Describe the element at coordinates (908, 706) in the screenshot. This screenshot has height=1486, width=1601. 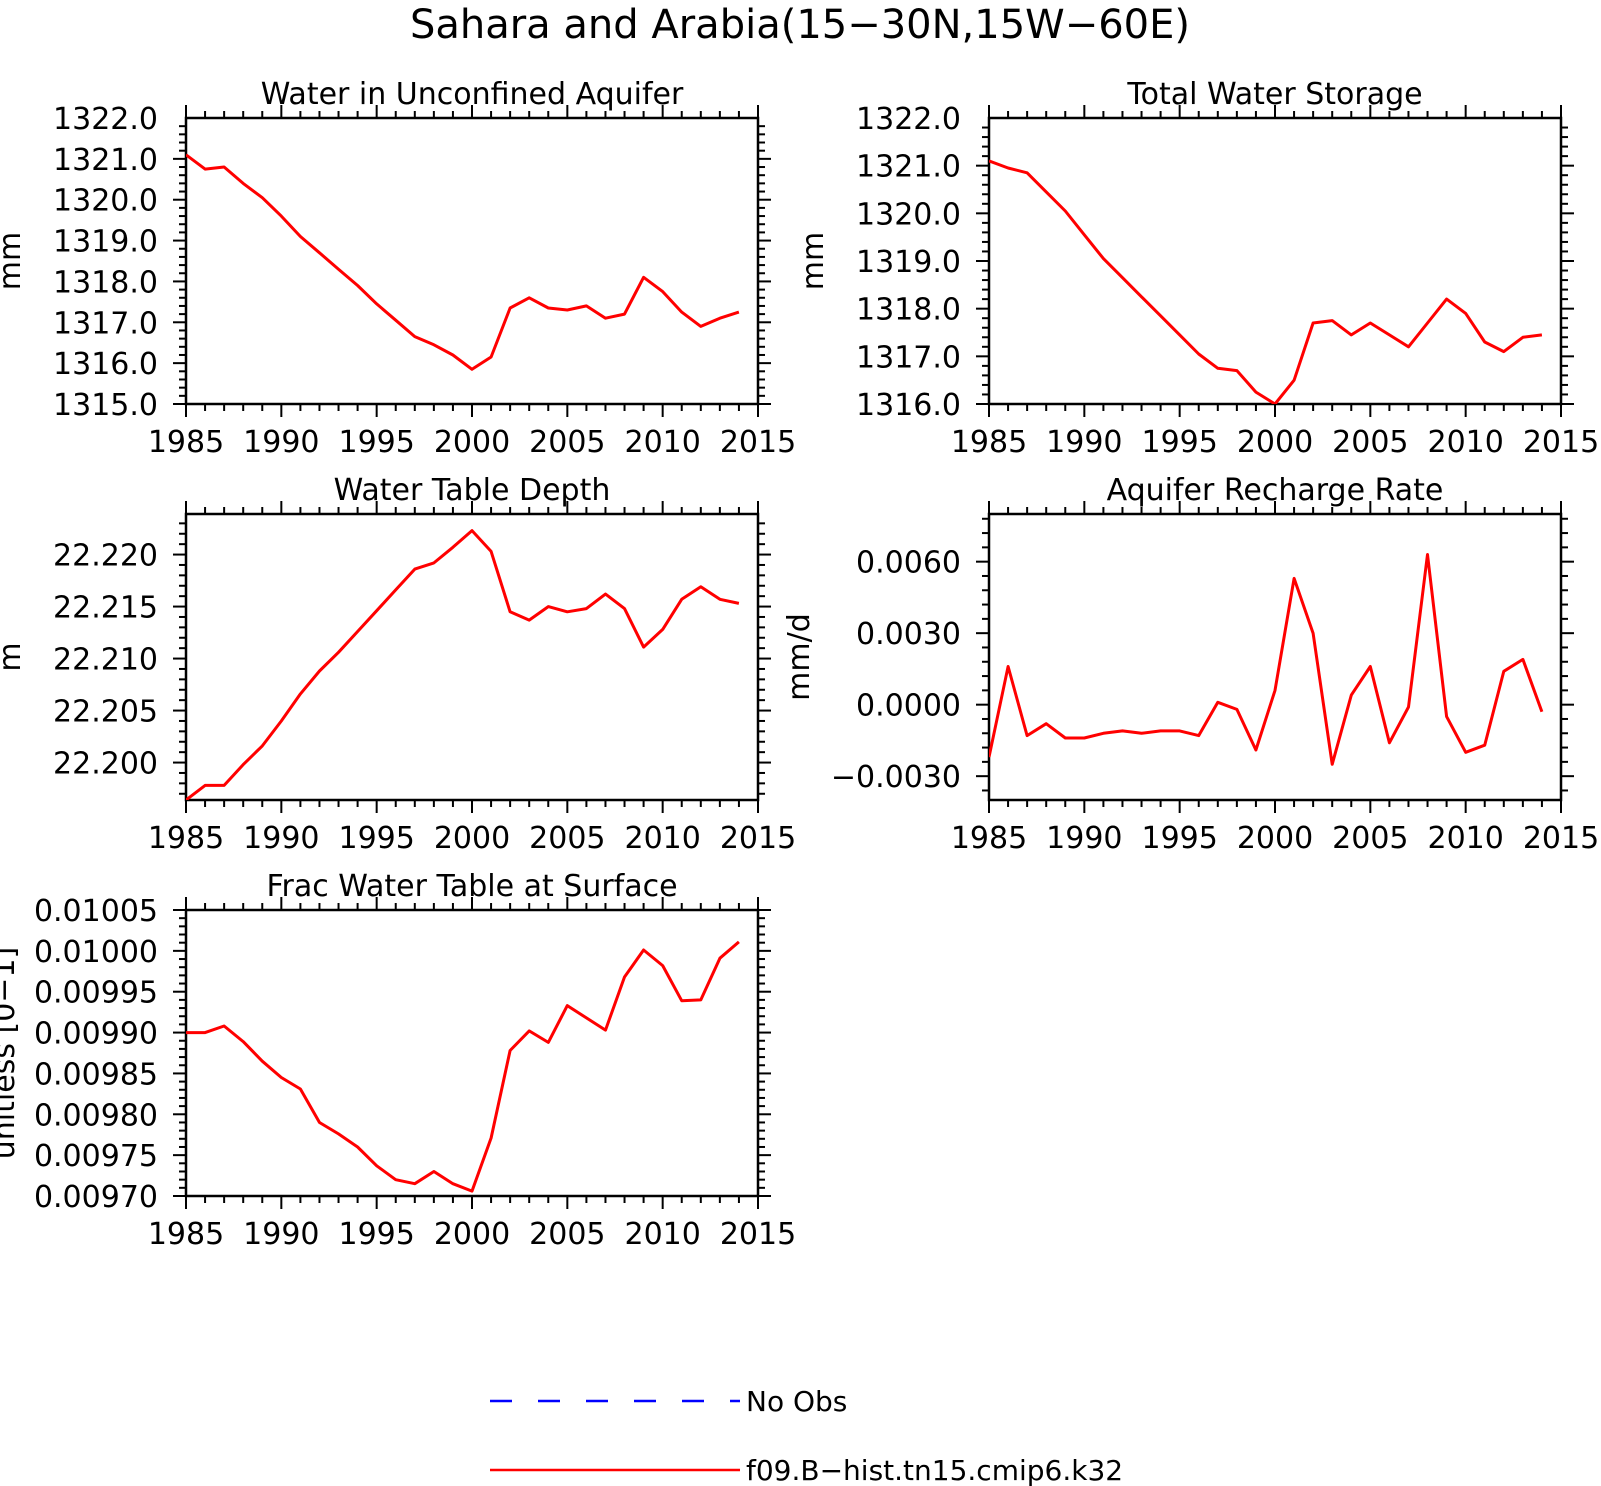
I see `y-tick-label: 0.0000` at that location.